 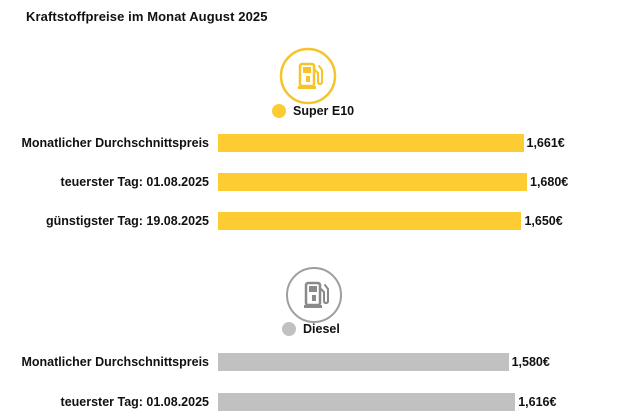 I want to click on legend-super: Super E10, so click(x=313, y=111).